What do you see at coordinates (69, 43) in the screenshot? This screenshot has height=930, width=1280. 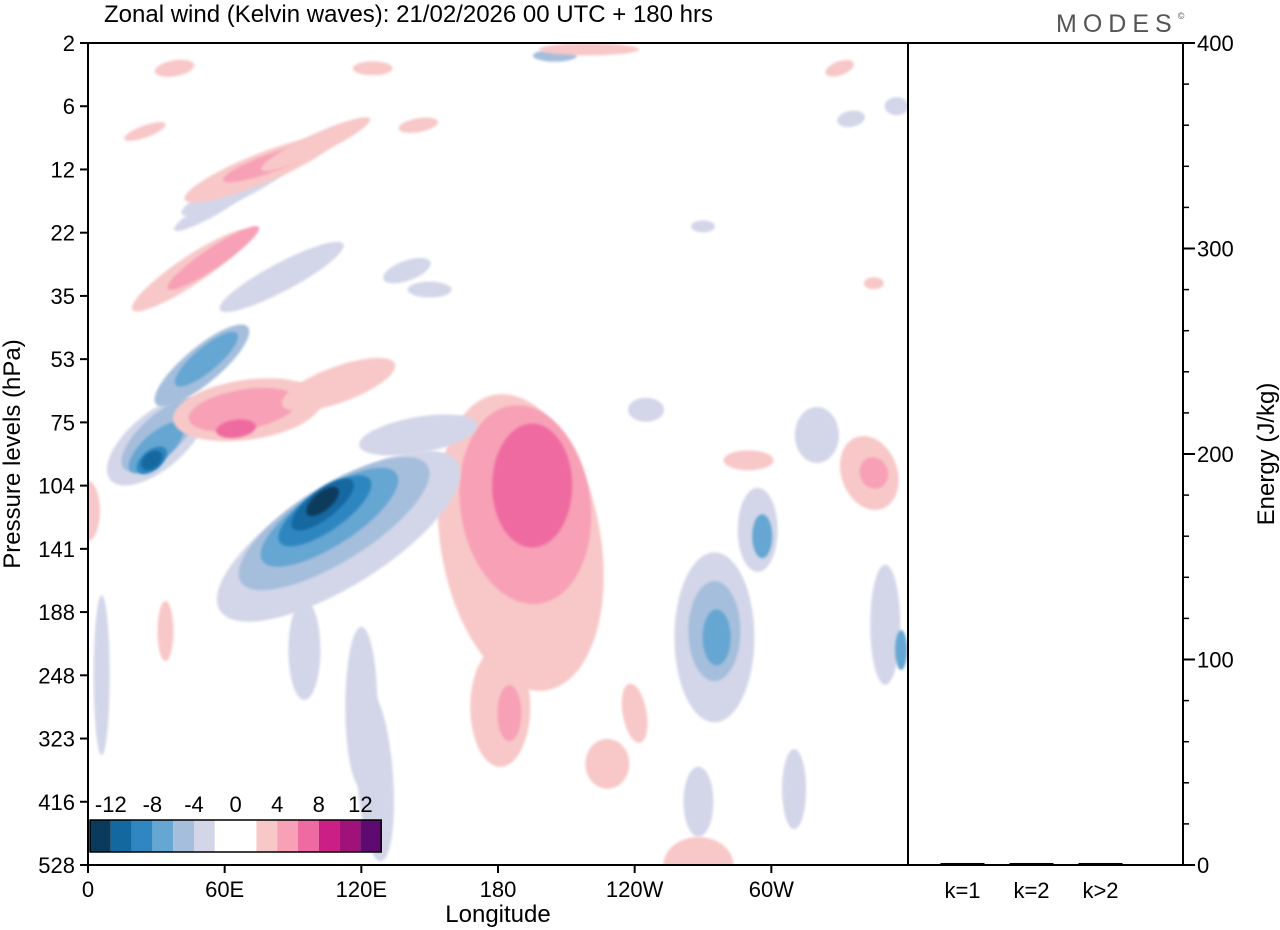 I see `y-tick-label: 2` at bounding box center [69, 43].